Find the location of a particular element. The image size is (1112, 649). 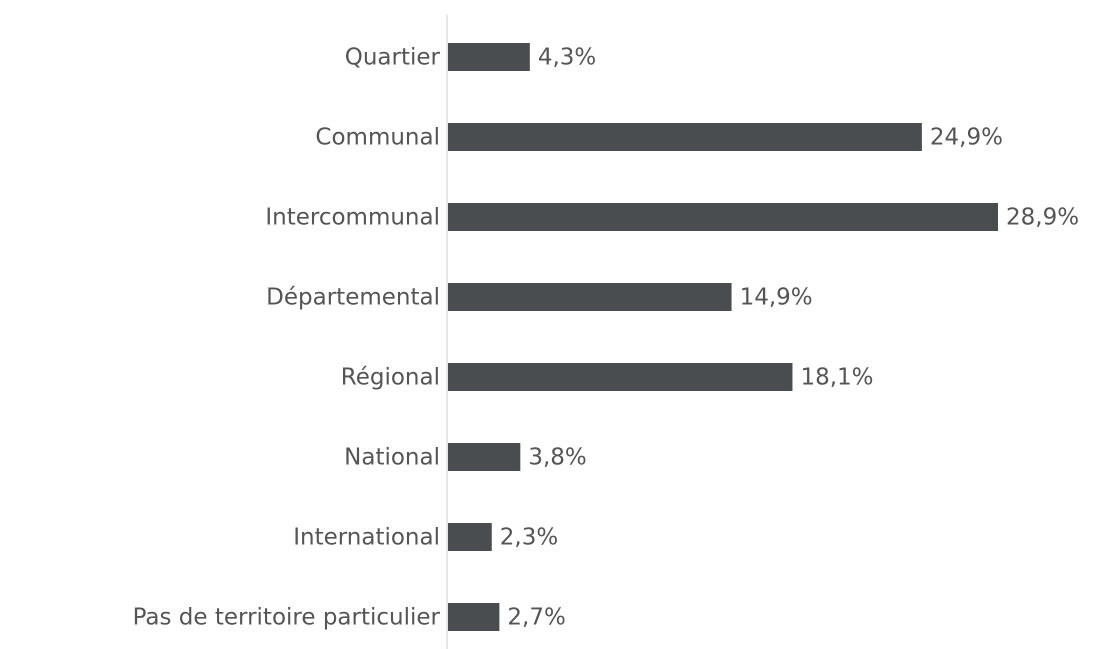

value-label: 28,9% is located at coordinates (1042, 218).